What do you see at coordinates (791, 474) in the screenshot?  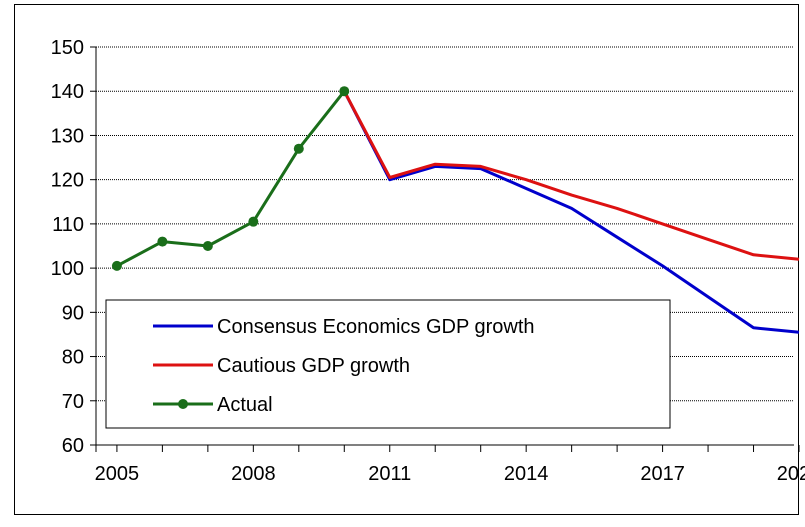 I see `x-tick-label: 2020` at bounding box center [791, 474].